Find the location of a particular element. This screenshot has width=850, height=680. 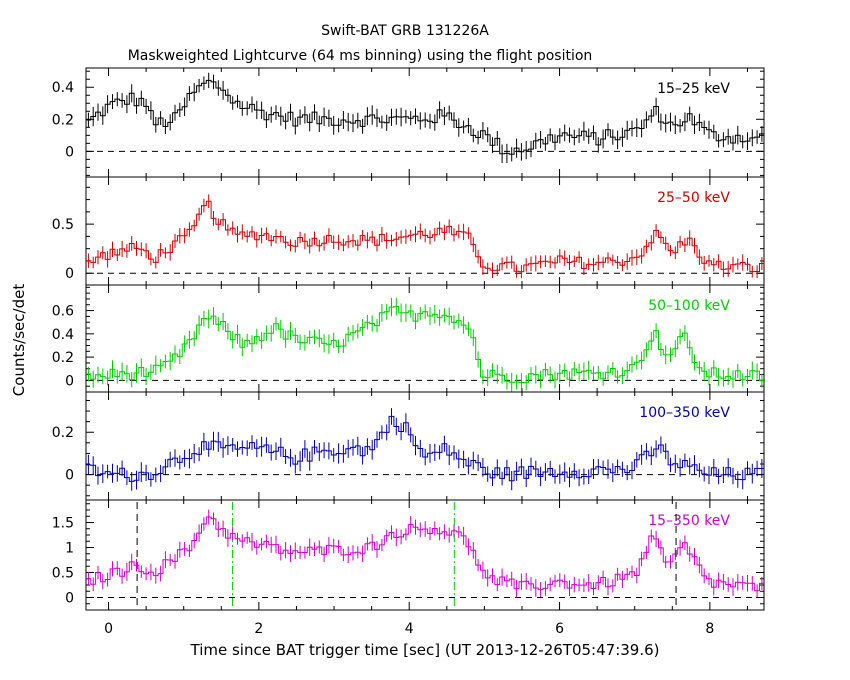

panel-5: 0 0.5 1 1.5 15–350 keV is located at coordinates (408, 555).